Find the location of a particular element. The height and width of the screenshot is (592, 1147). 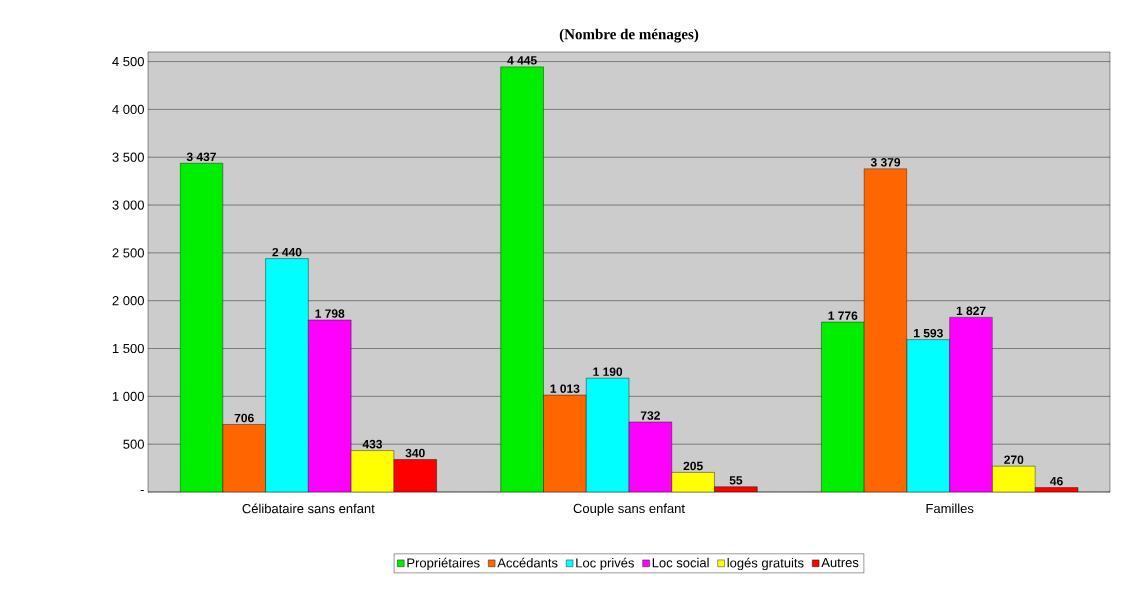

y-tick-label: 4 000 is located at coordinates (128, 109).